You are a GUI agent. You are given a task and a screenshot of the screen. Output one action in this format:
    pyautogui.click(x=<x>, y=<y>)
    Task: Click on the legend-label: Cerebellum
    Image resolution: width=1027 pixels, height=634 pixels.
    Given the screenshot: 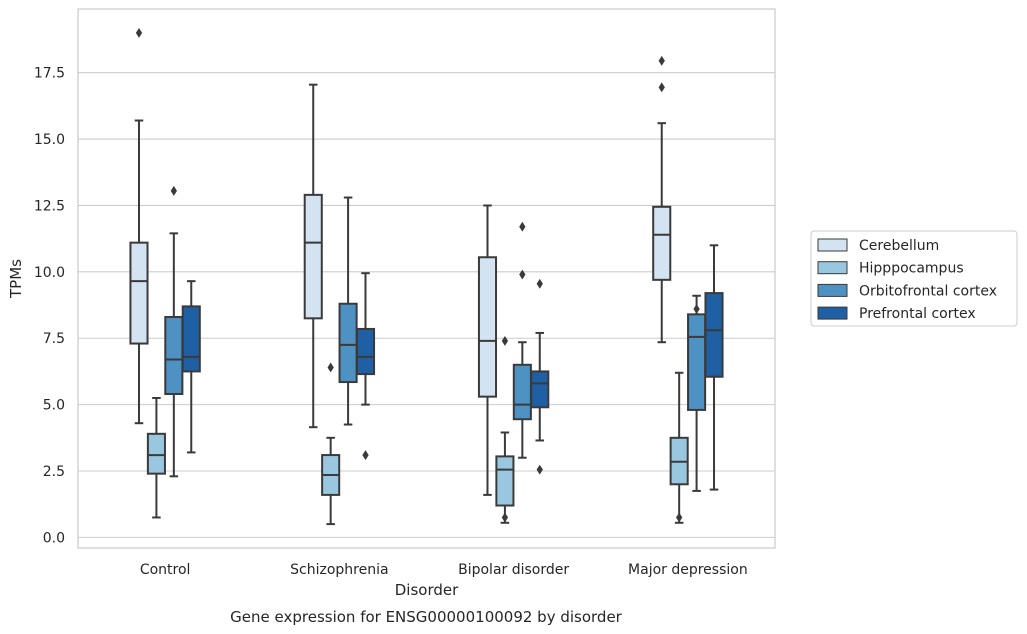 What is the action you would take?
    pyautogui.click(x=899, y=246)
    